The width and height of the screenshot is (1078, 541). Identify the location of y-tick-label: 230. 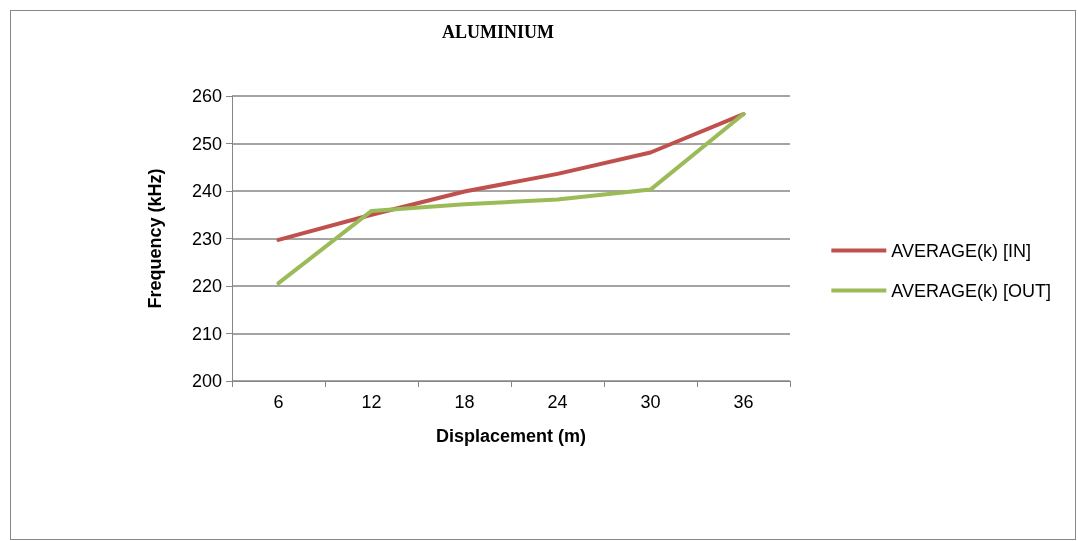
(206, 238).